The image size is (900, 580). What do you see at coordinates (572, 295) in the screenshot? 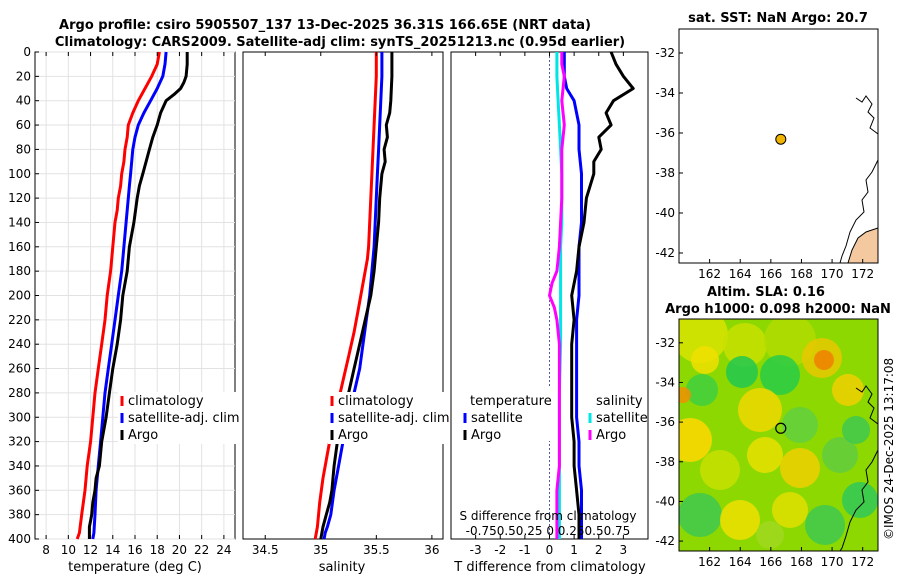
I see `series-line-t-satellite` at bounding box center [572, 295].